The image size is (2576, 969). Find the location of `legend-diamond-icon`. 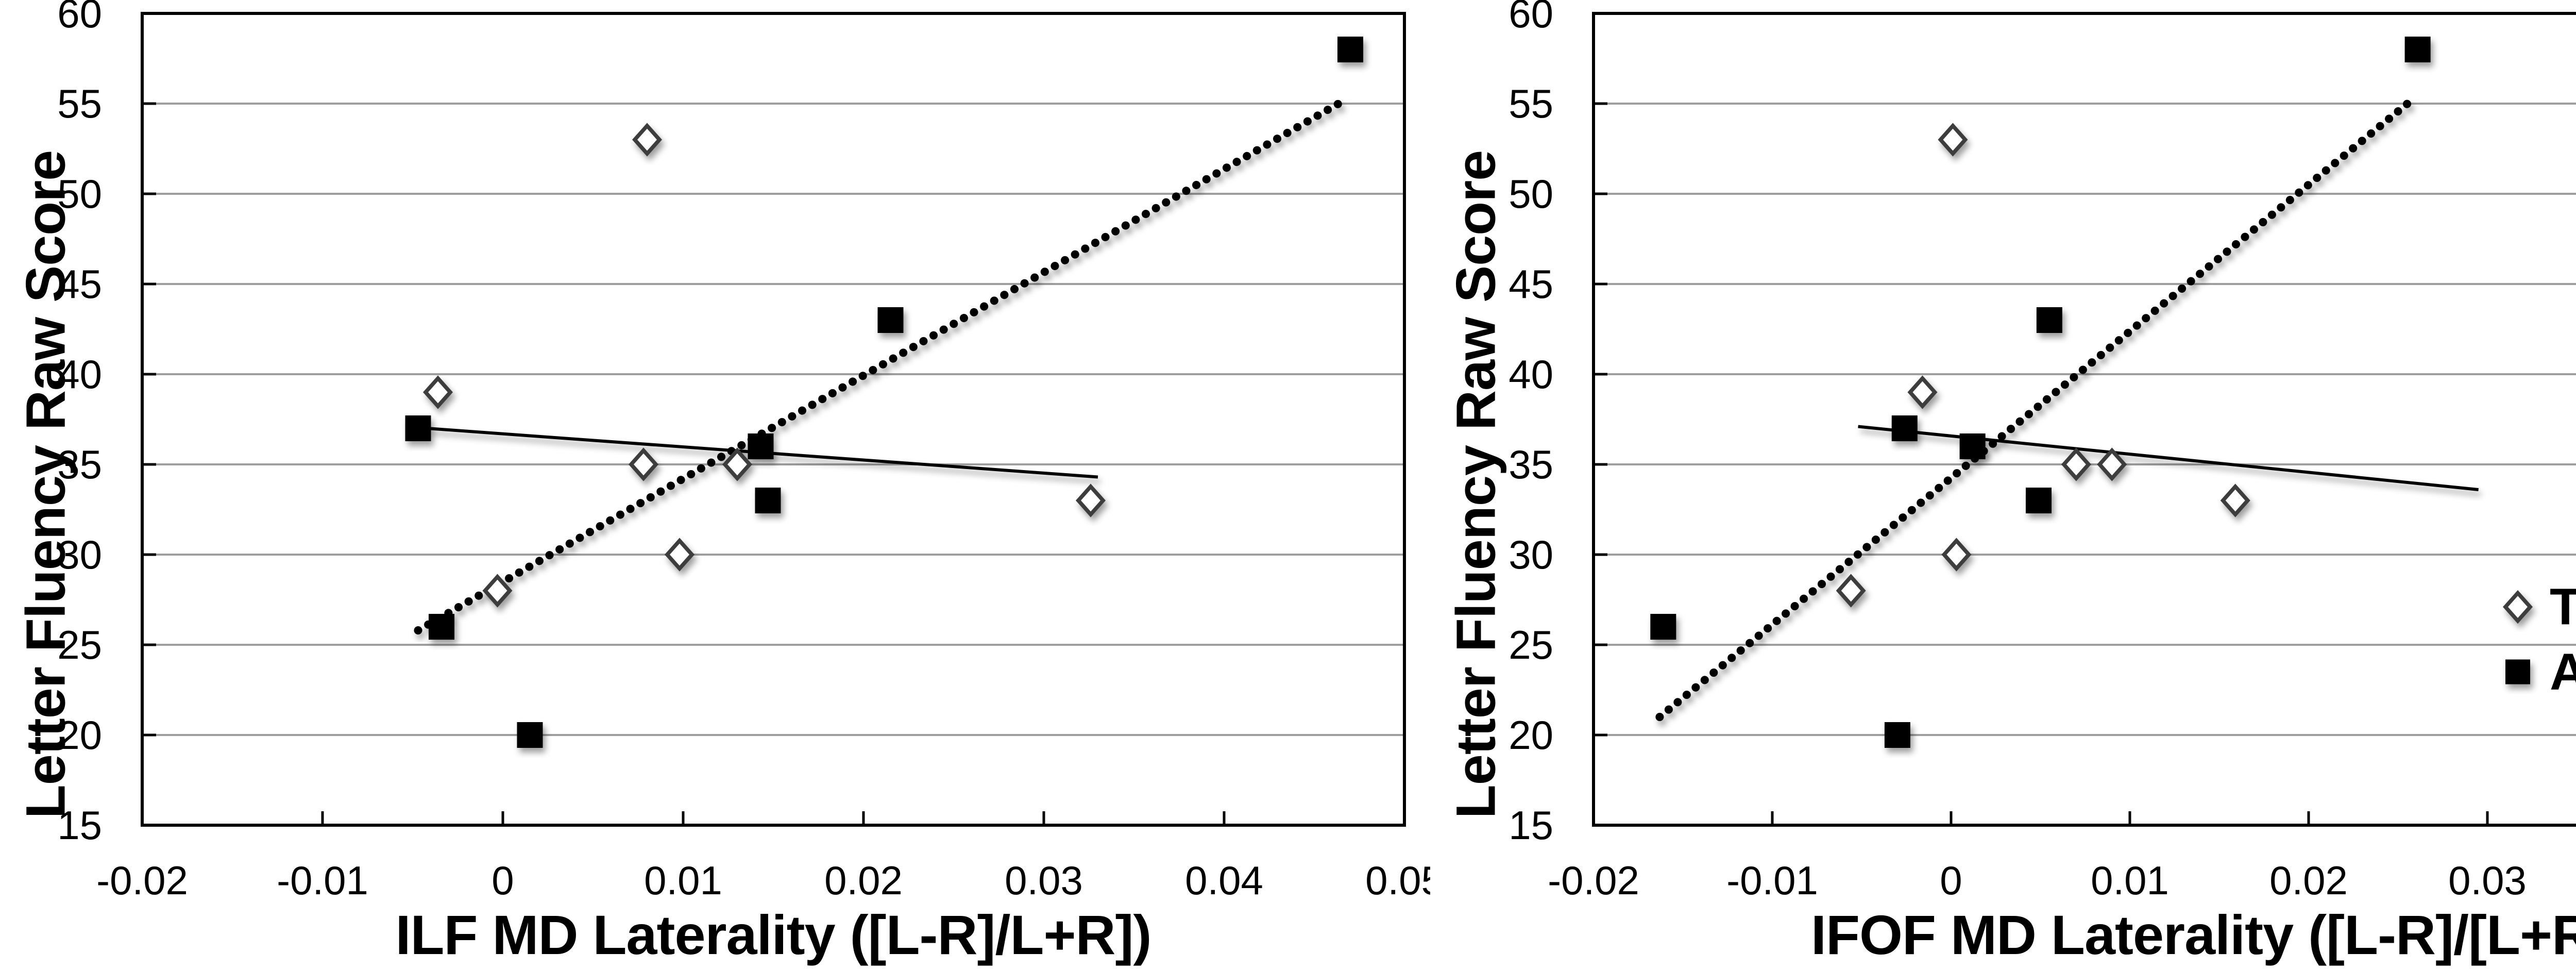

legend-diamond-icon is located at coordinates (2517, 607).